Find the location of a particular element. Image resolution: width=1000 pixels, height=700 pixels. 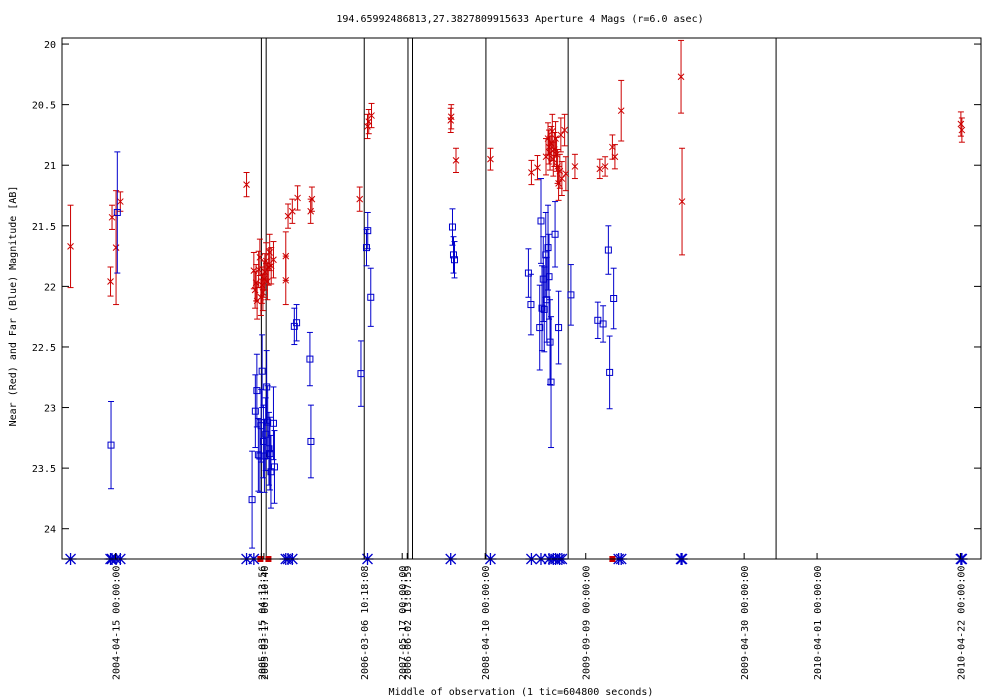

x-tick-label: 2010-04-01 00:00:00 is located at coordinates (818, 623).